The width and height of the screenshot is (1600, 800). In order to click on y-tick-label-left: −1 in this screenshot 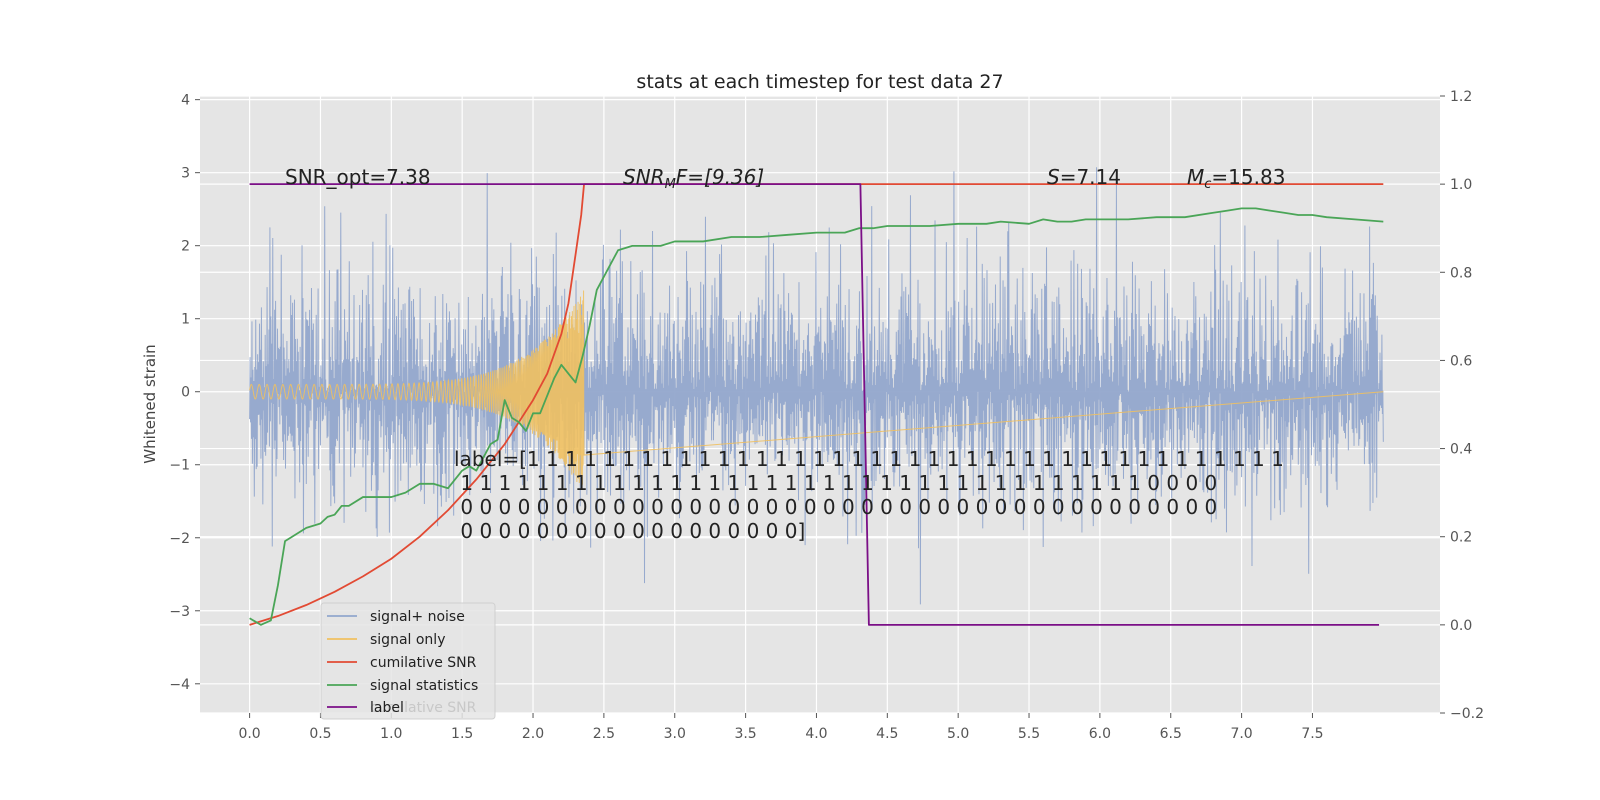, I will do `click(179, 466)`.